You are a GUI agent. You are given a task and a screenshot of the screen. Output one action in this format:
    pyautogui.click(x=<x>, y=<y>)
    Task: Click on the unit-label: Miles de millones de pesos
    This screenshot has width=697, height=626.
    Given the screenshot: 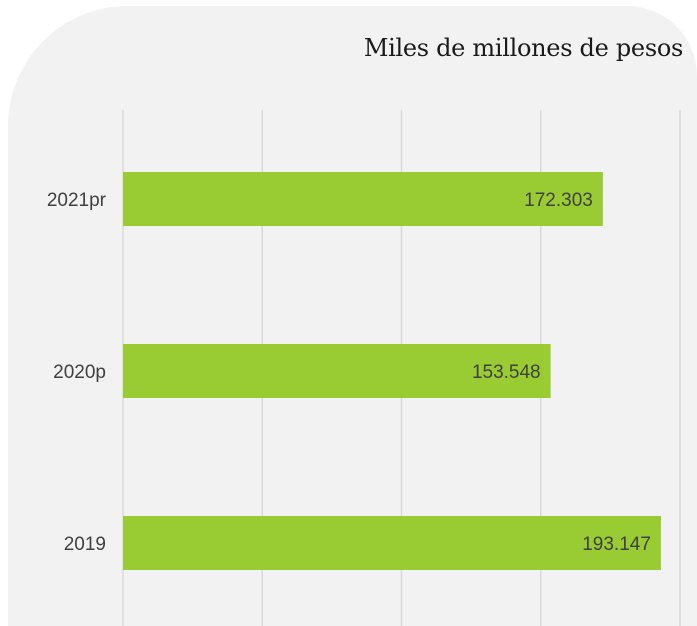 What is the action you would take?
    pyautogui.click(x=523, y=48)
    